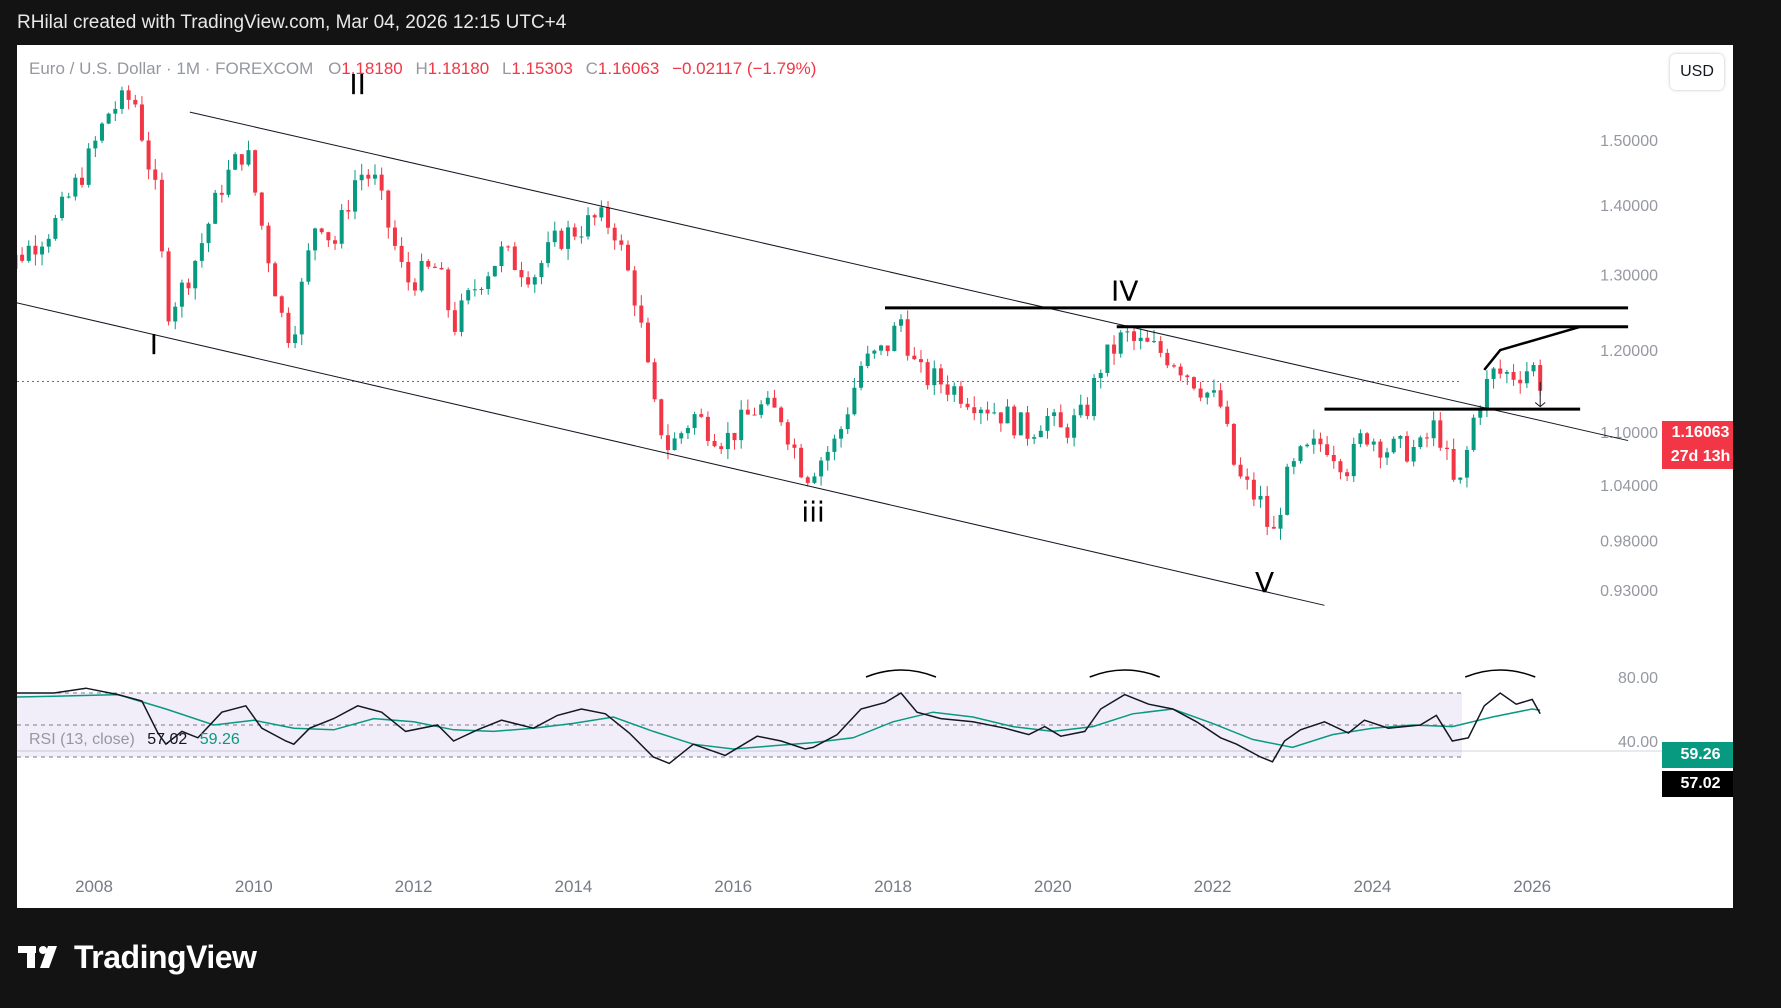 The width and height of the screenshot is (1781, 1008). What do you see at coordinates (779, 721) in the screenshot?
I see `rsi-ma-line` at bounding box center [779, 721].